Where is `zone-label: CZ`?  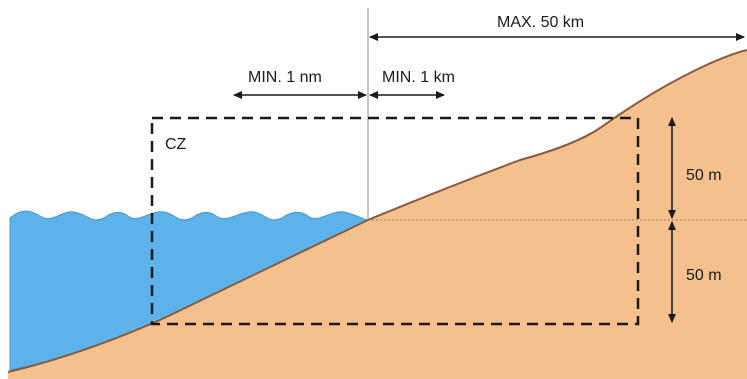 zone-label: CZ is located at coordinates (176, 144).